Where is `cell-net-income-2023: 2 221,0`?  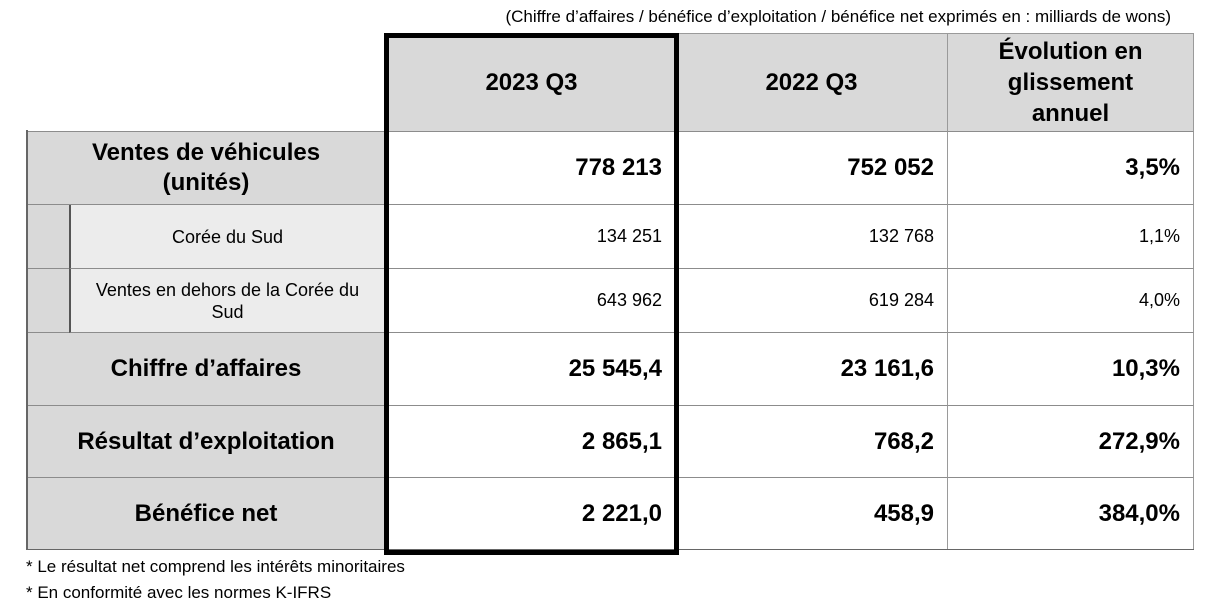
cell-net-income-2023: 2 221,0 is located at coordinates (532, 514).